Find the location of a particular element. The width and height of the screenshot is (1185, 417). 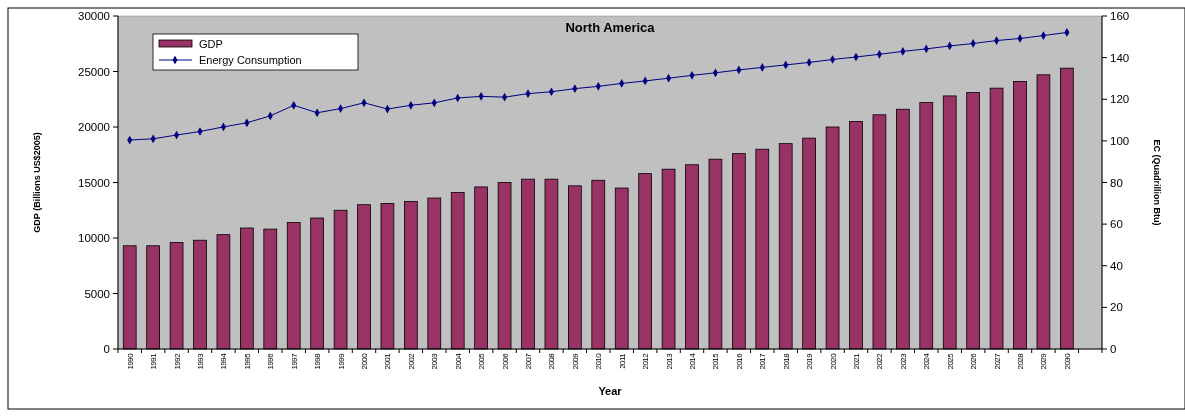

x-tick-label: 2016 is located at coordinates (739, 361).